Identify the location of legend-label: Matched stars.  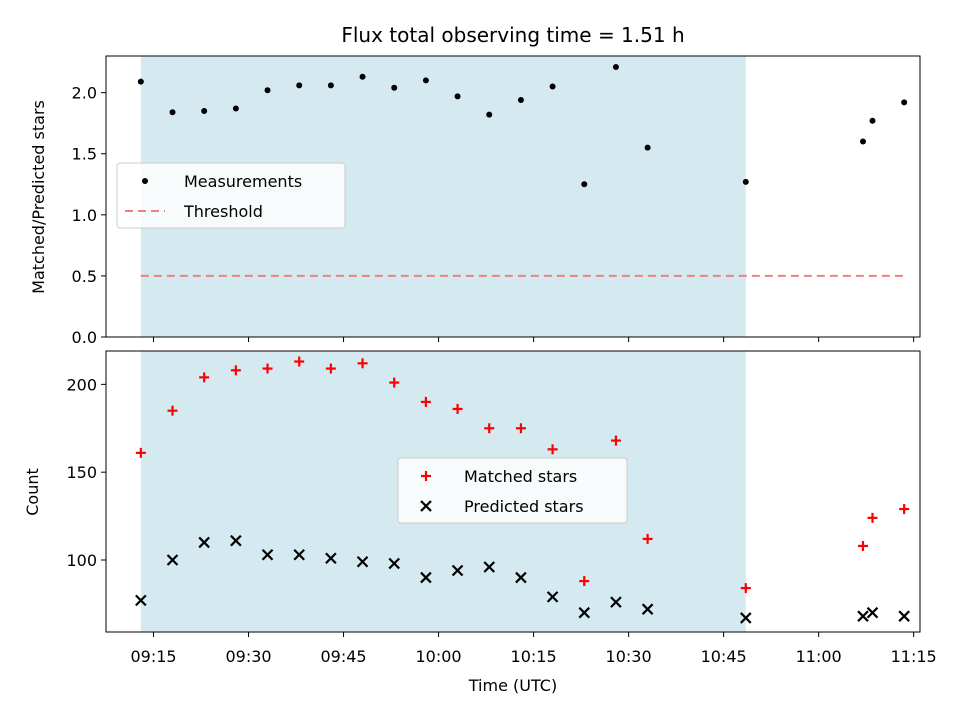
(520, 476).